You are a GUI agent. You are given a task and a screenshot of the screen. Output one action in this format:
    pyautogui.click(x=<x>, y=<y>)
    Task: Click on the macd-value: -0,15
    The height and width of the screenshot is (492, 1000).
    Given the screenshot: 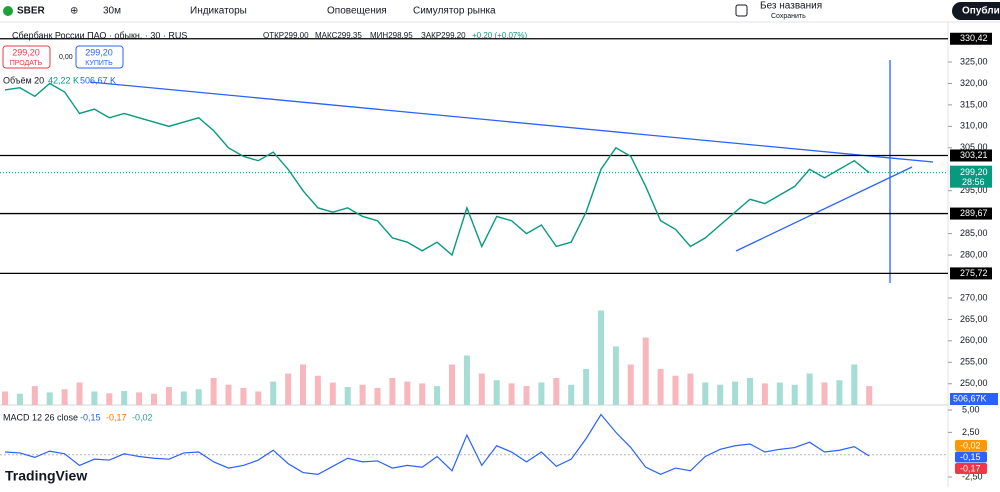 What is the action you would take?
    pyautogui.click(x=90, y=417)
    